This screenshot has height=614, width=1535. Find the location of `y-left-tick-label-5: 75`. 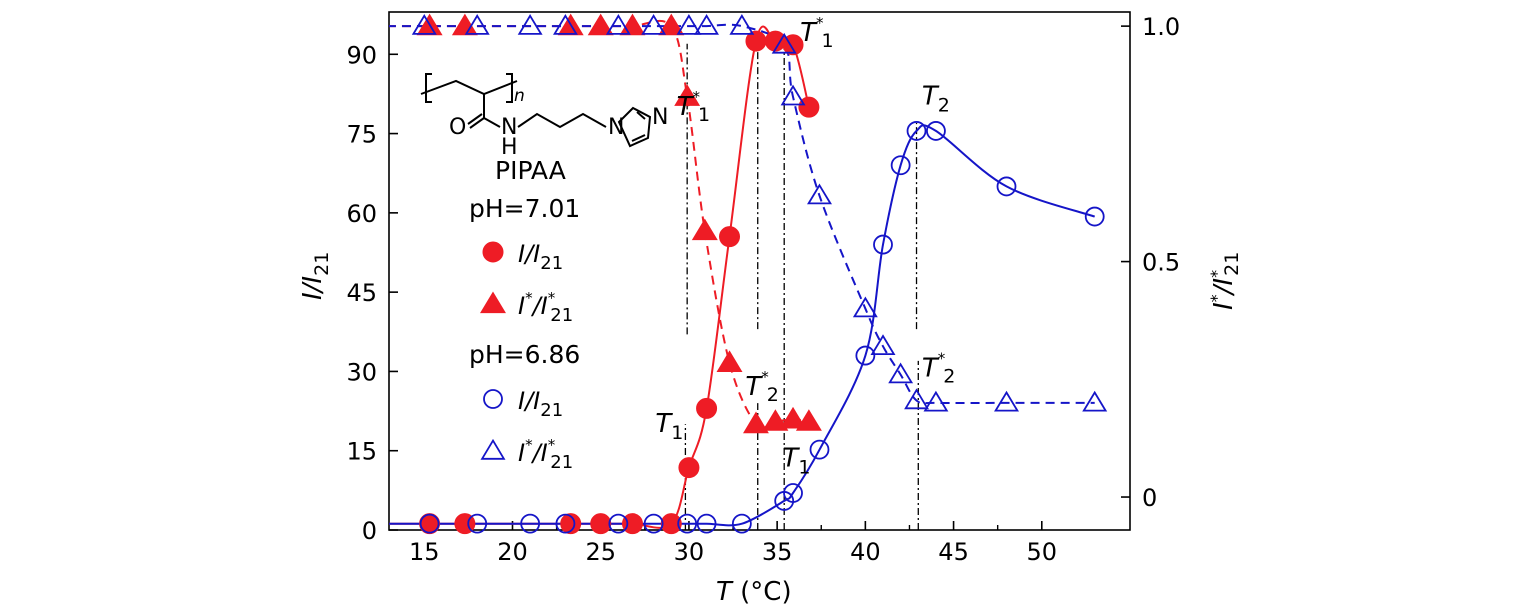

y-left-tick-label-5: 75 is located at coordinates (361, 135).